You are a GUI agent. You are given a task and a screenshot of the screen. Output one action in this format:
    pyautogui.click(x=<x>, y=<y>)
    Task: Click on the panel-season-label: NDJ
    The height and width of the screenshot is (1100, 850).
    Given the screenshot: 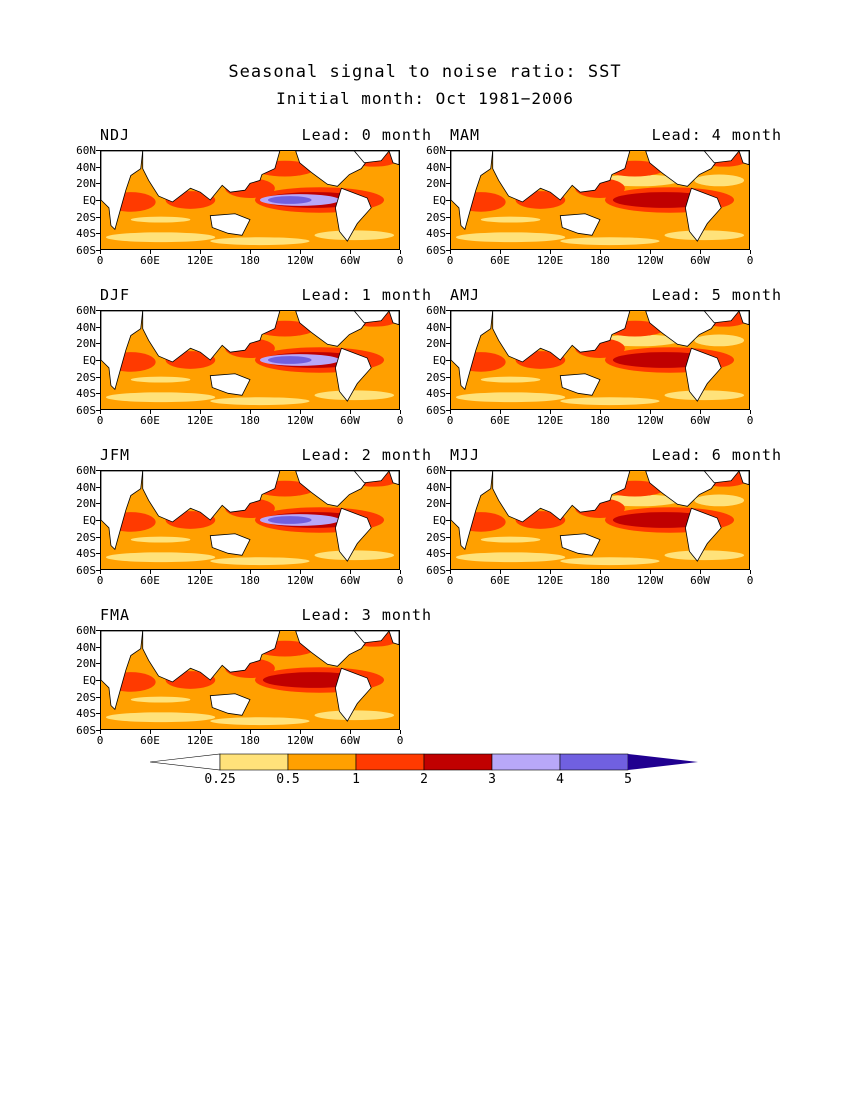 What is the action you would take?
    pyautogui.click(x=115, y=135)
    